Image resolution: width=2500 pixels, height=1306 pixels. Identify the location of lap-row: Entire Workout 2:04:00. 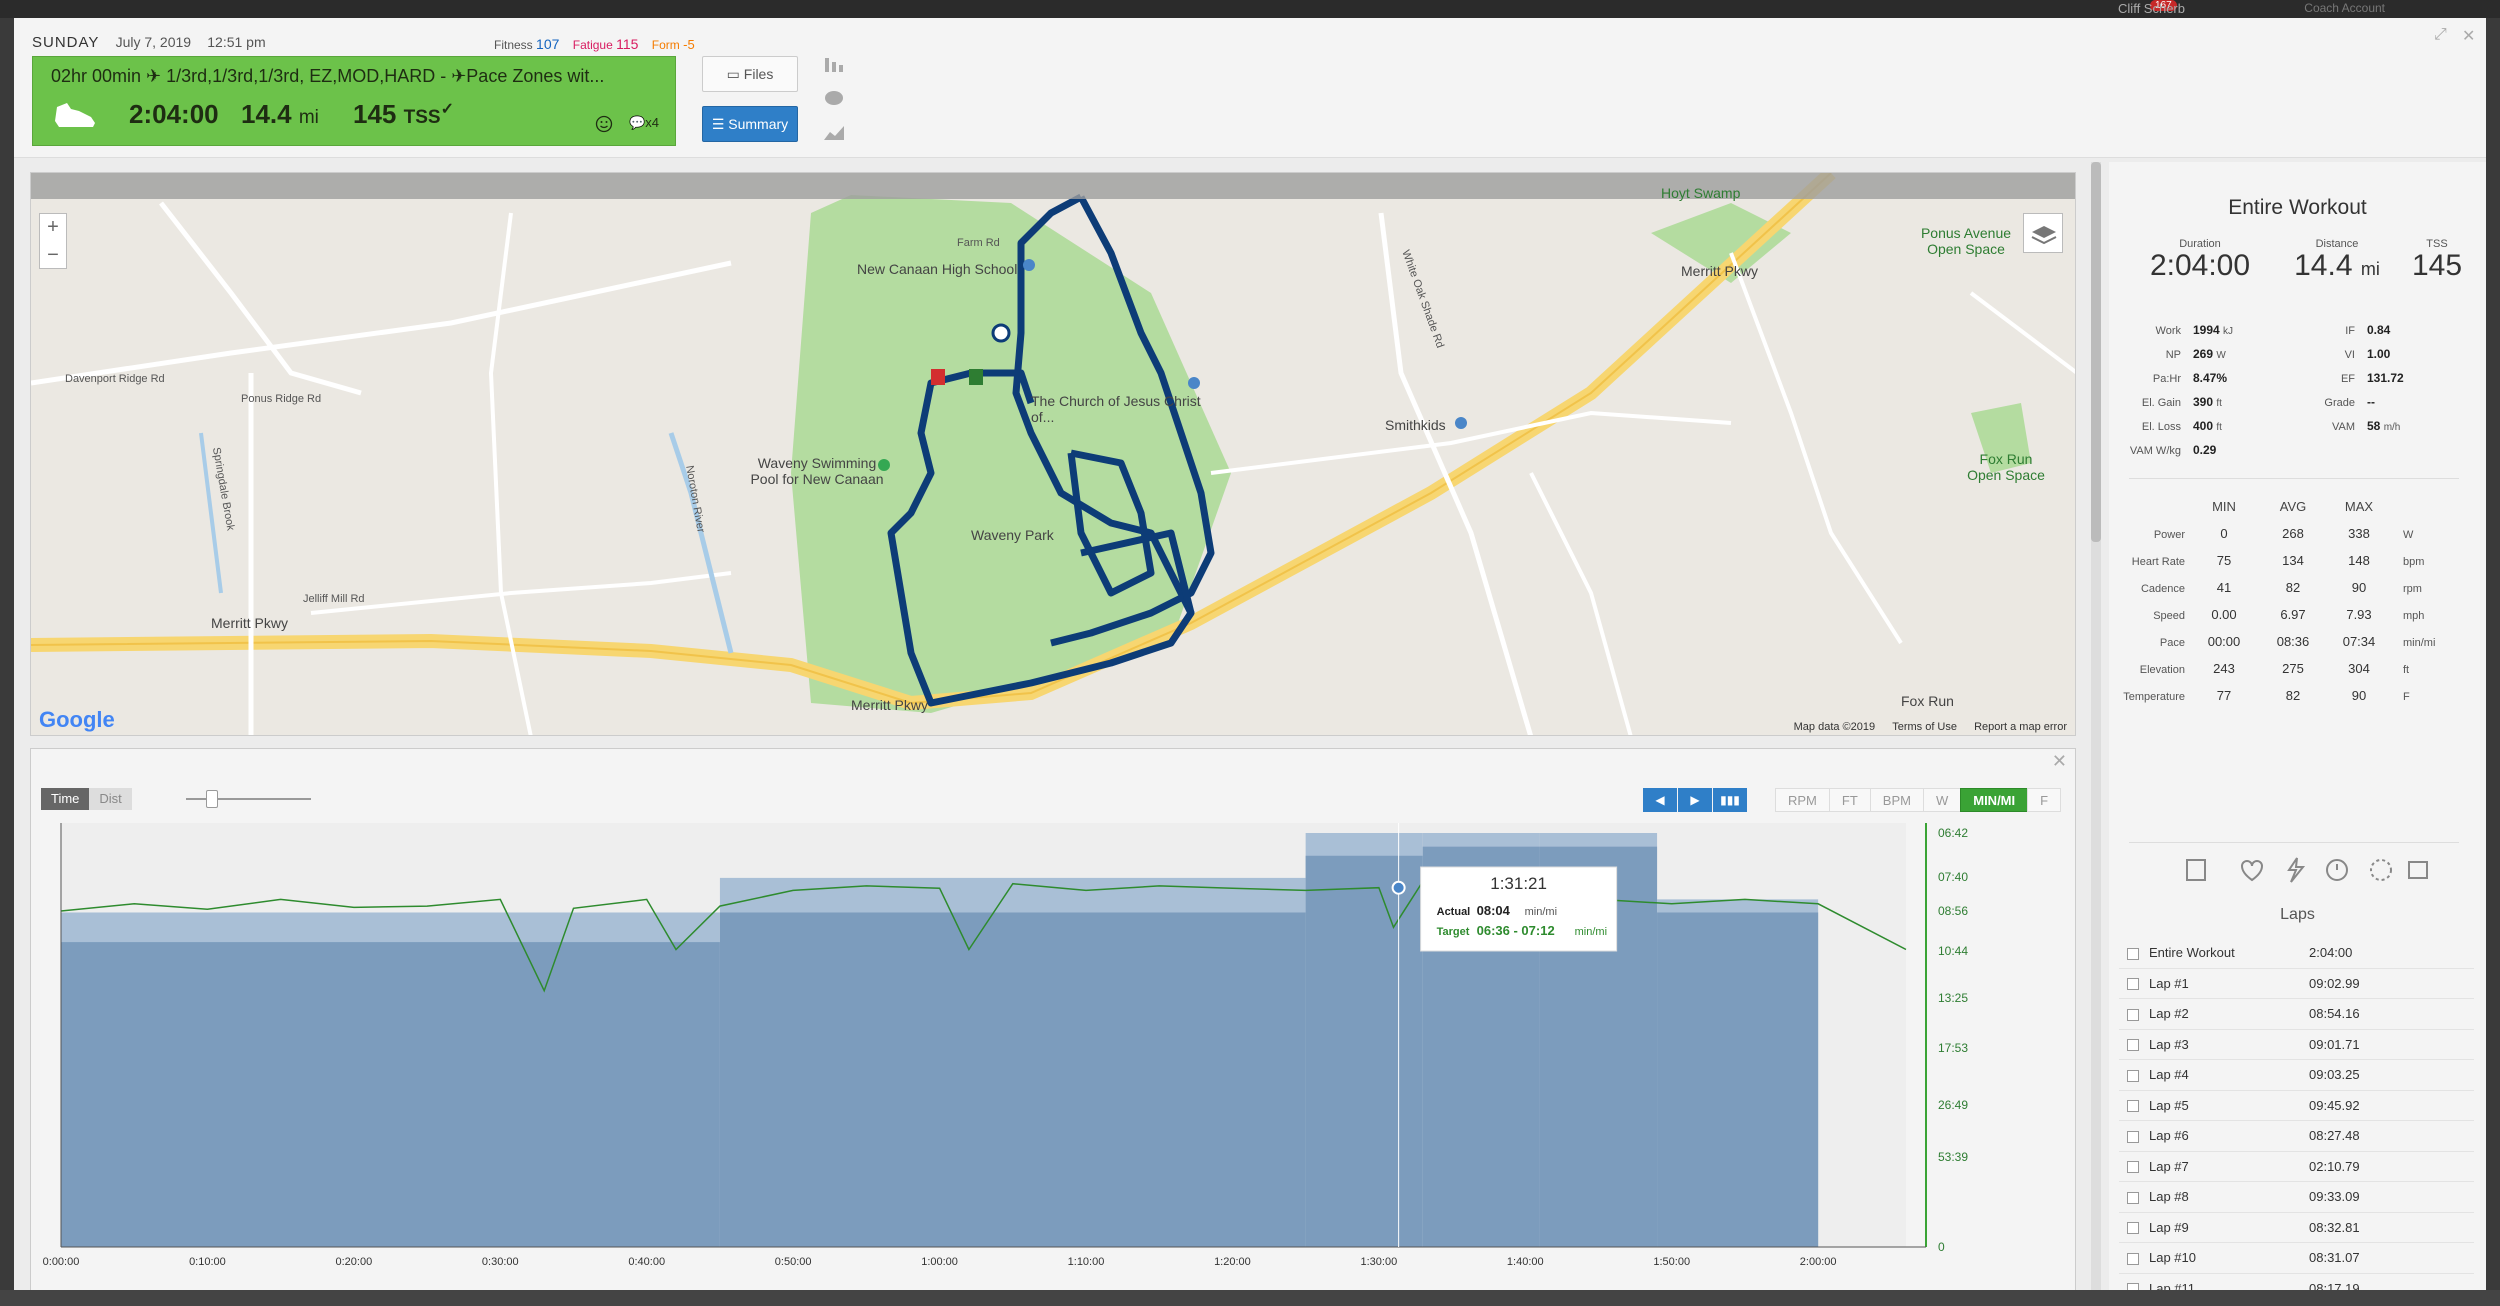
(2296, 953).